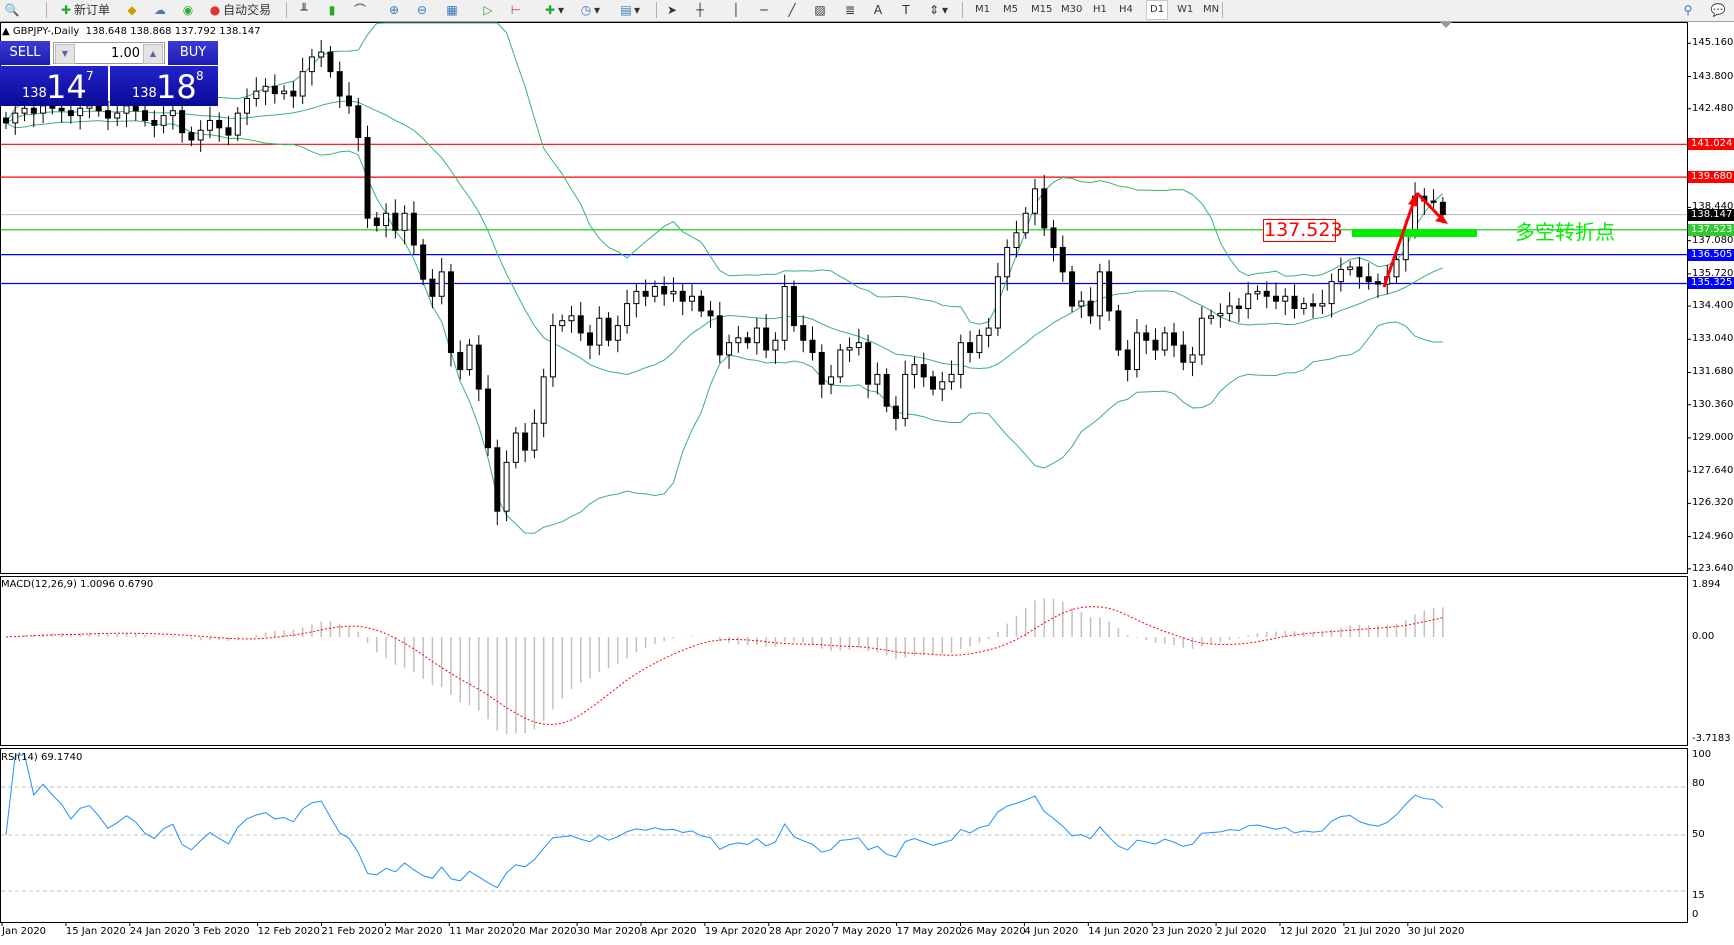 This screenshot has width=1734, height=945. I want to click on bar-chart-icon: ╨, so click(304, 10).